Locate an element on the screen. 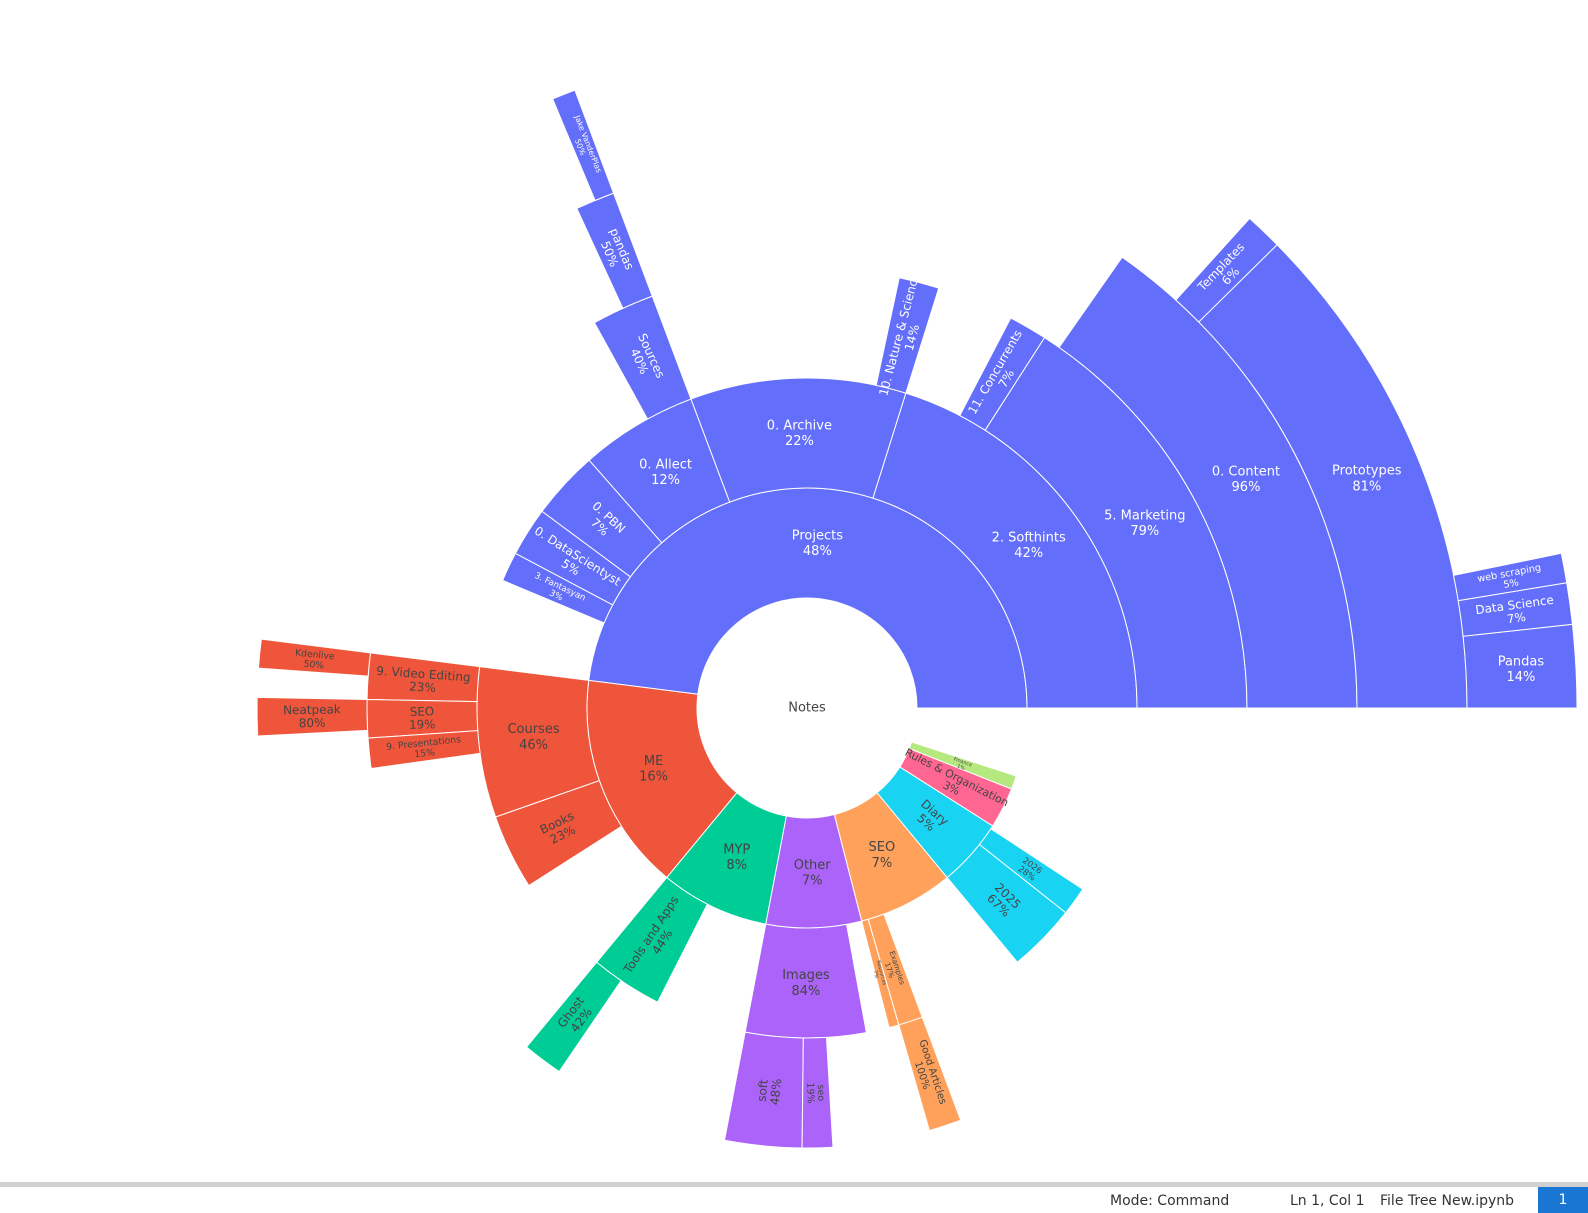  sector-label: 0. Allect 12% is located at coordinates (665, 472).